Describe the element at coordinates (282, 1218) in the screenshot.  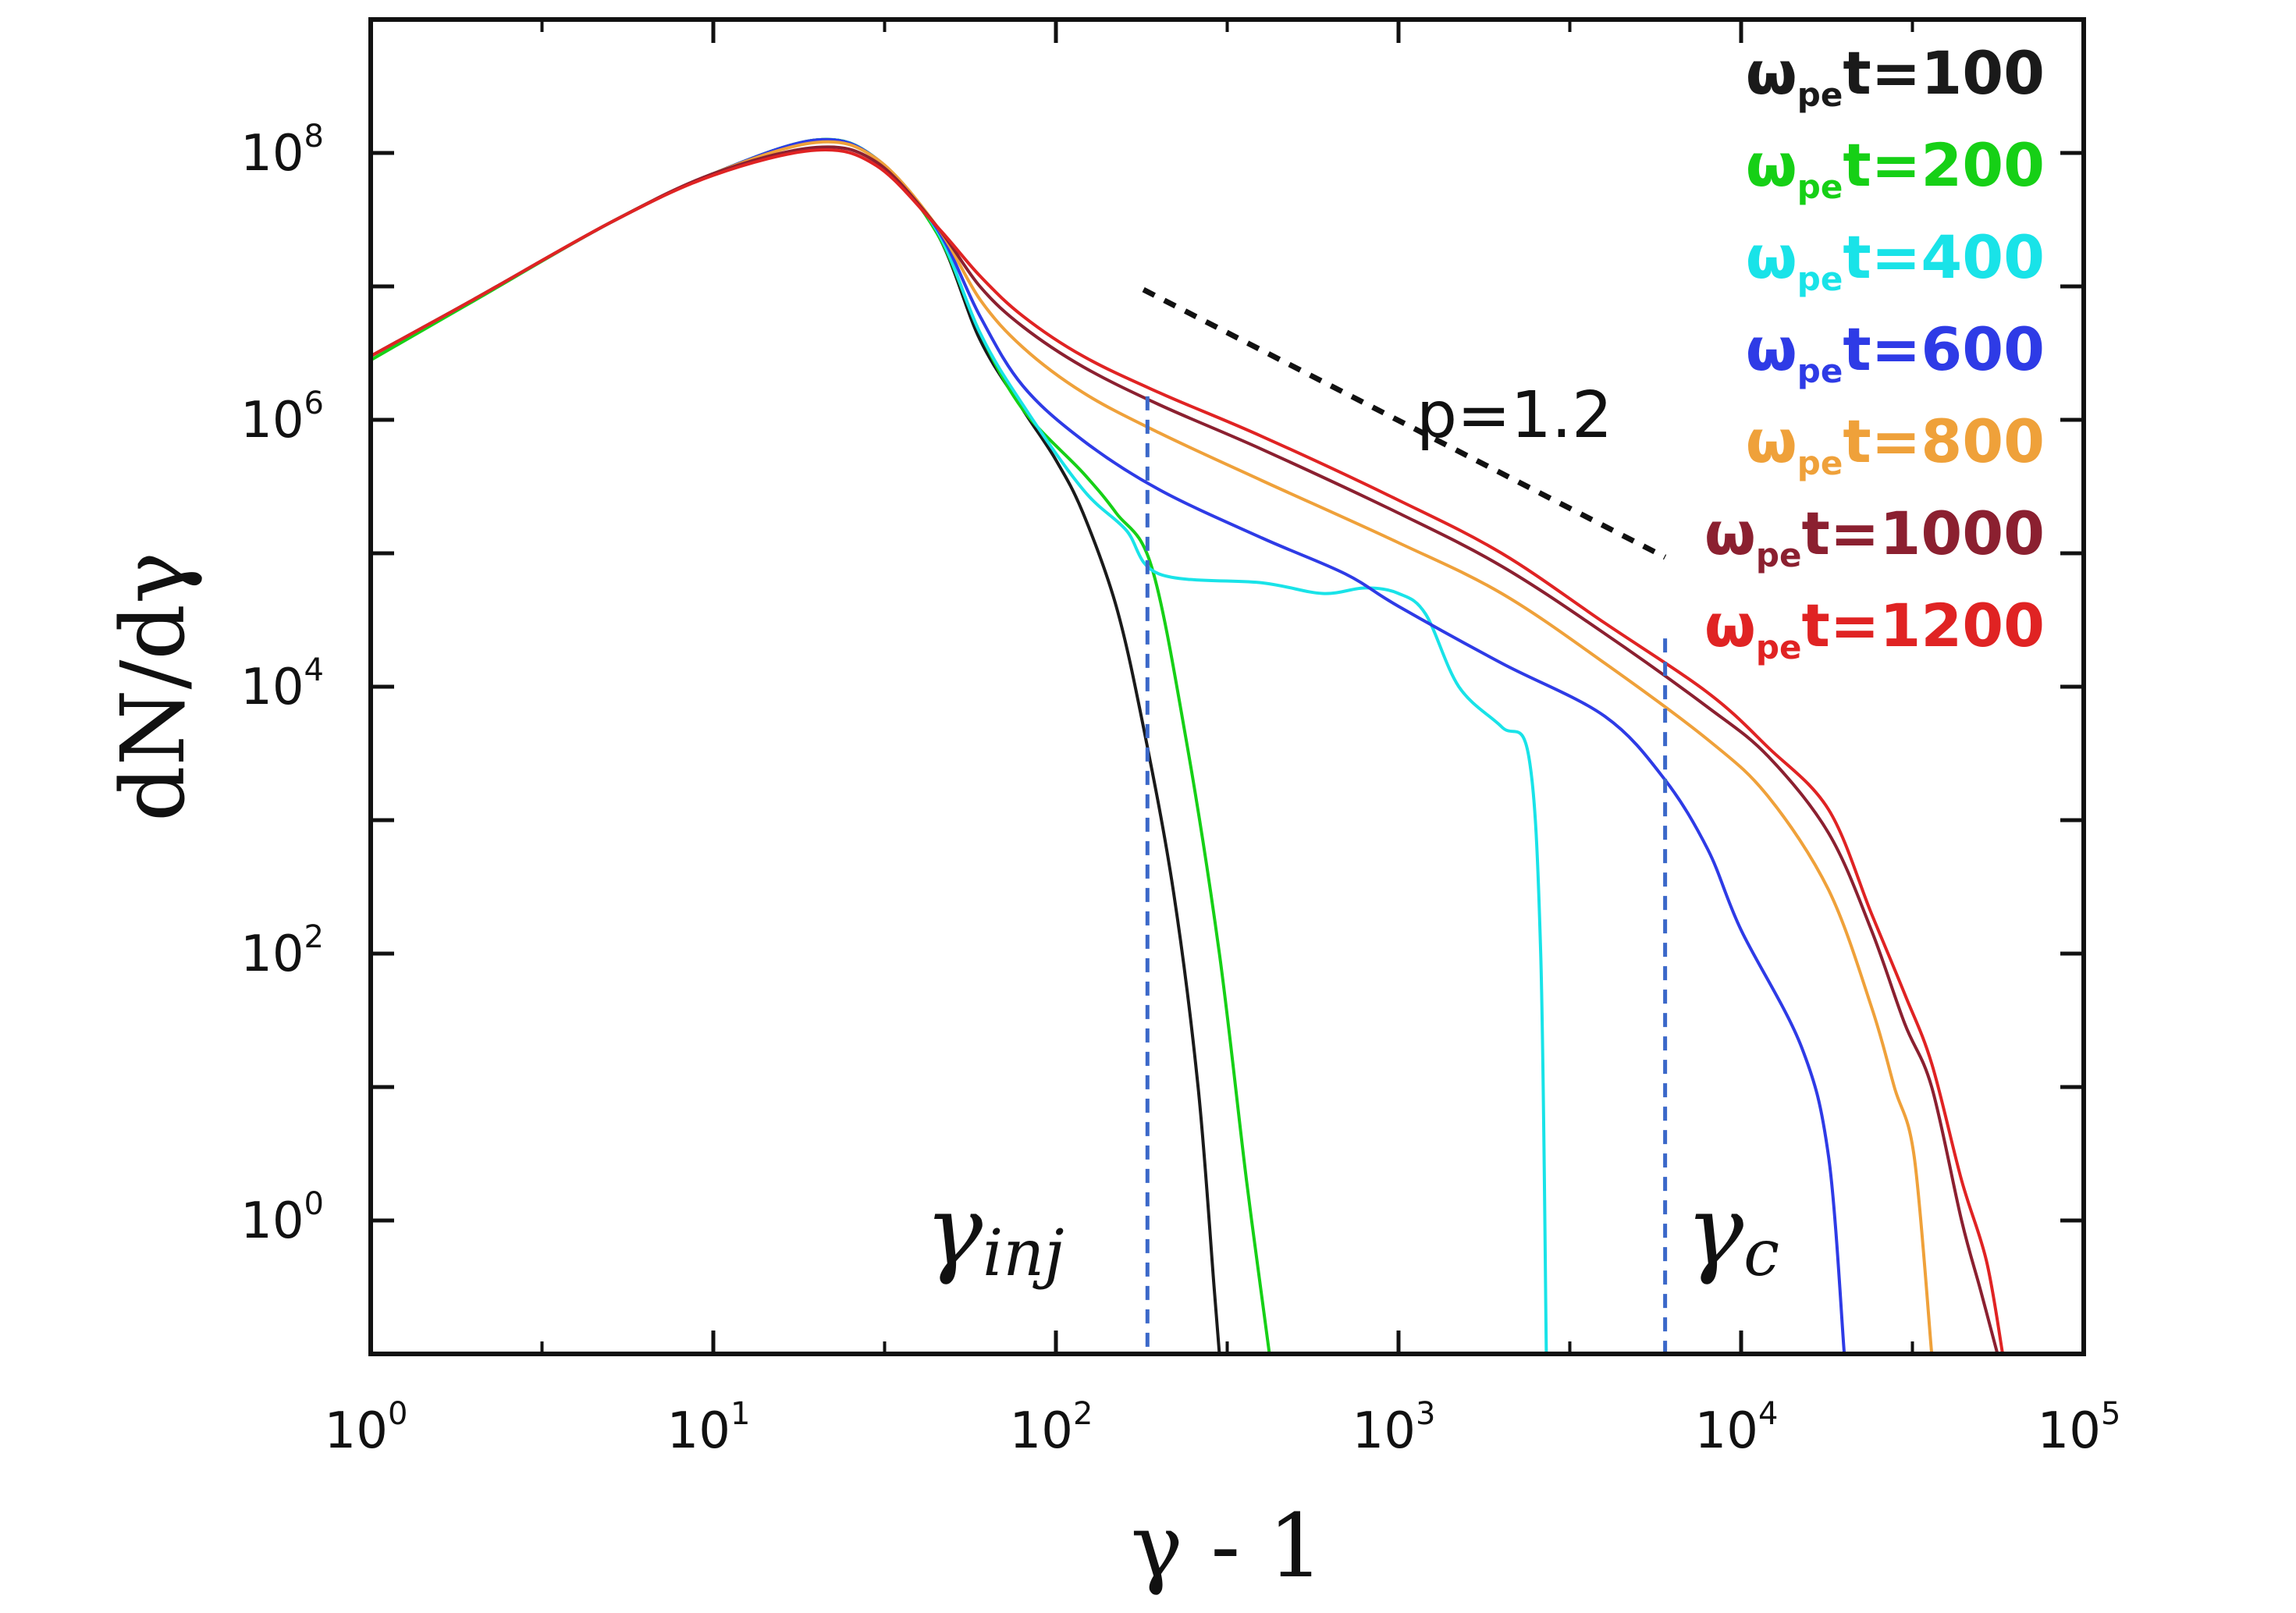
I see `y-tick-label: 10⁰` at that location.